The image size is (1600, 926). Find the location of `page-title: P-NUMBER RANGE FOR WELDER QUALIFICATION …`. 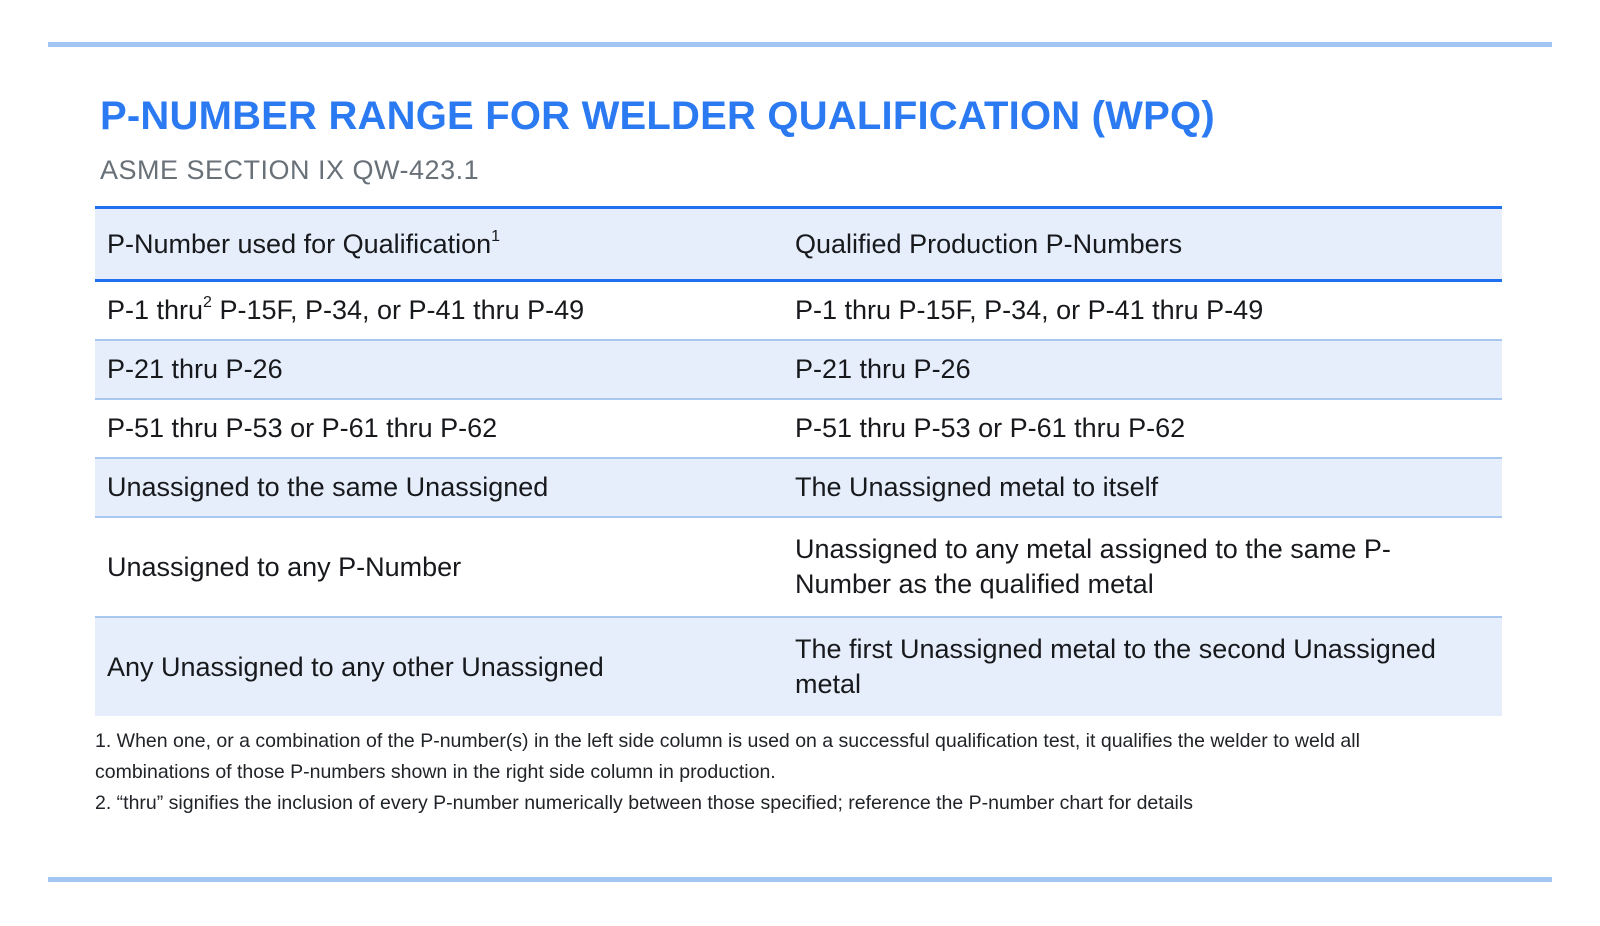

page-title: P-NUMBER RANGE FOR WELDER QUALIFICATION … is located at coordinates (657, 116).